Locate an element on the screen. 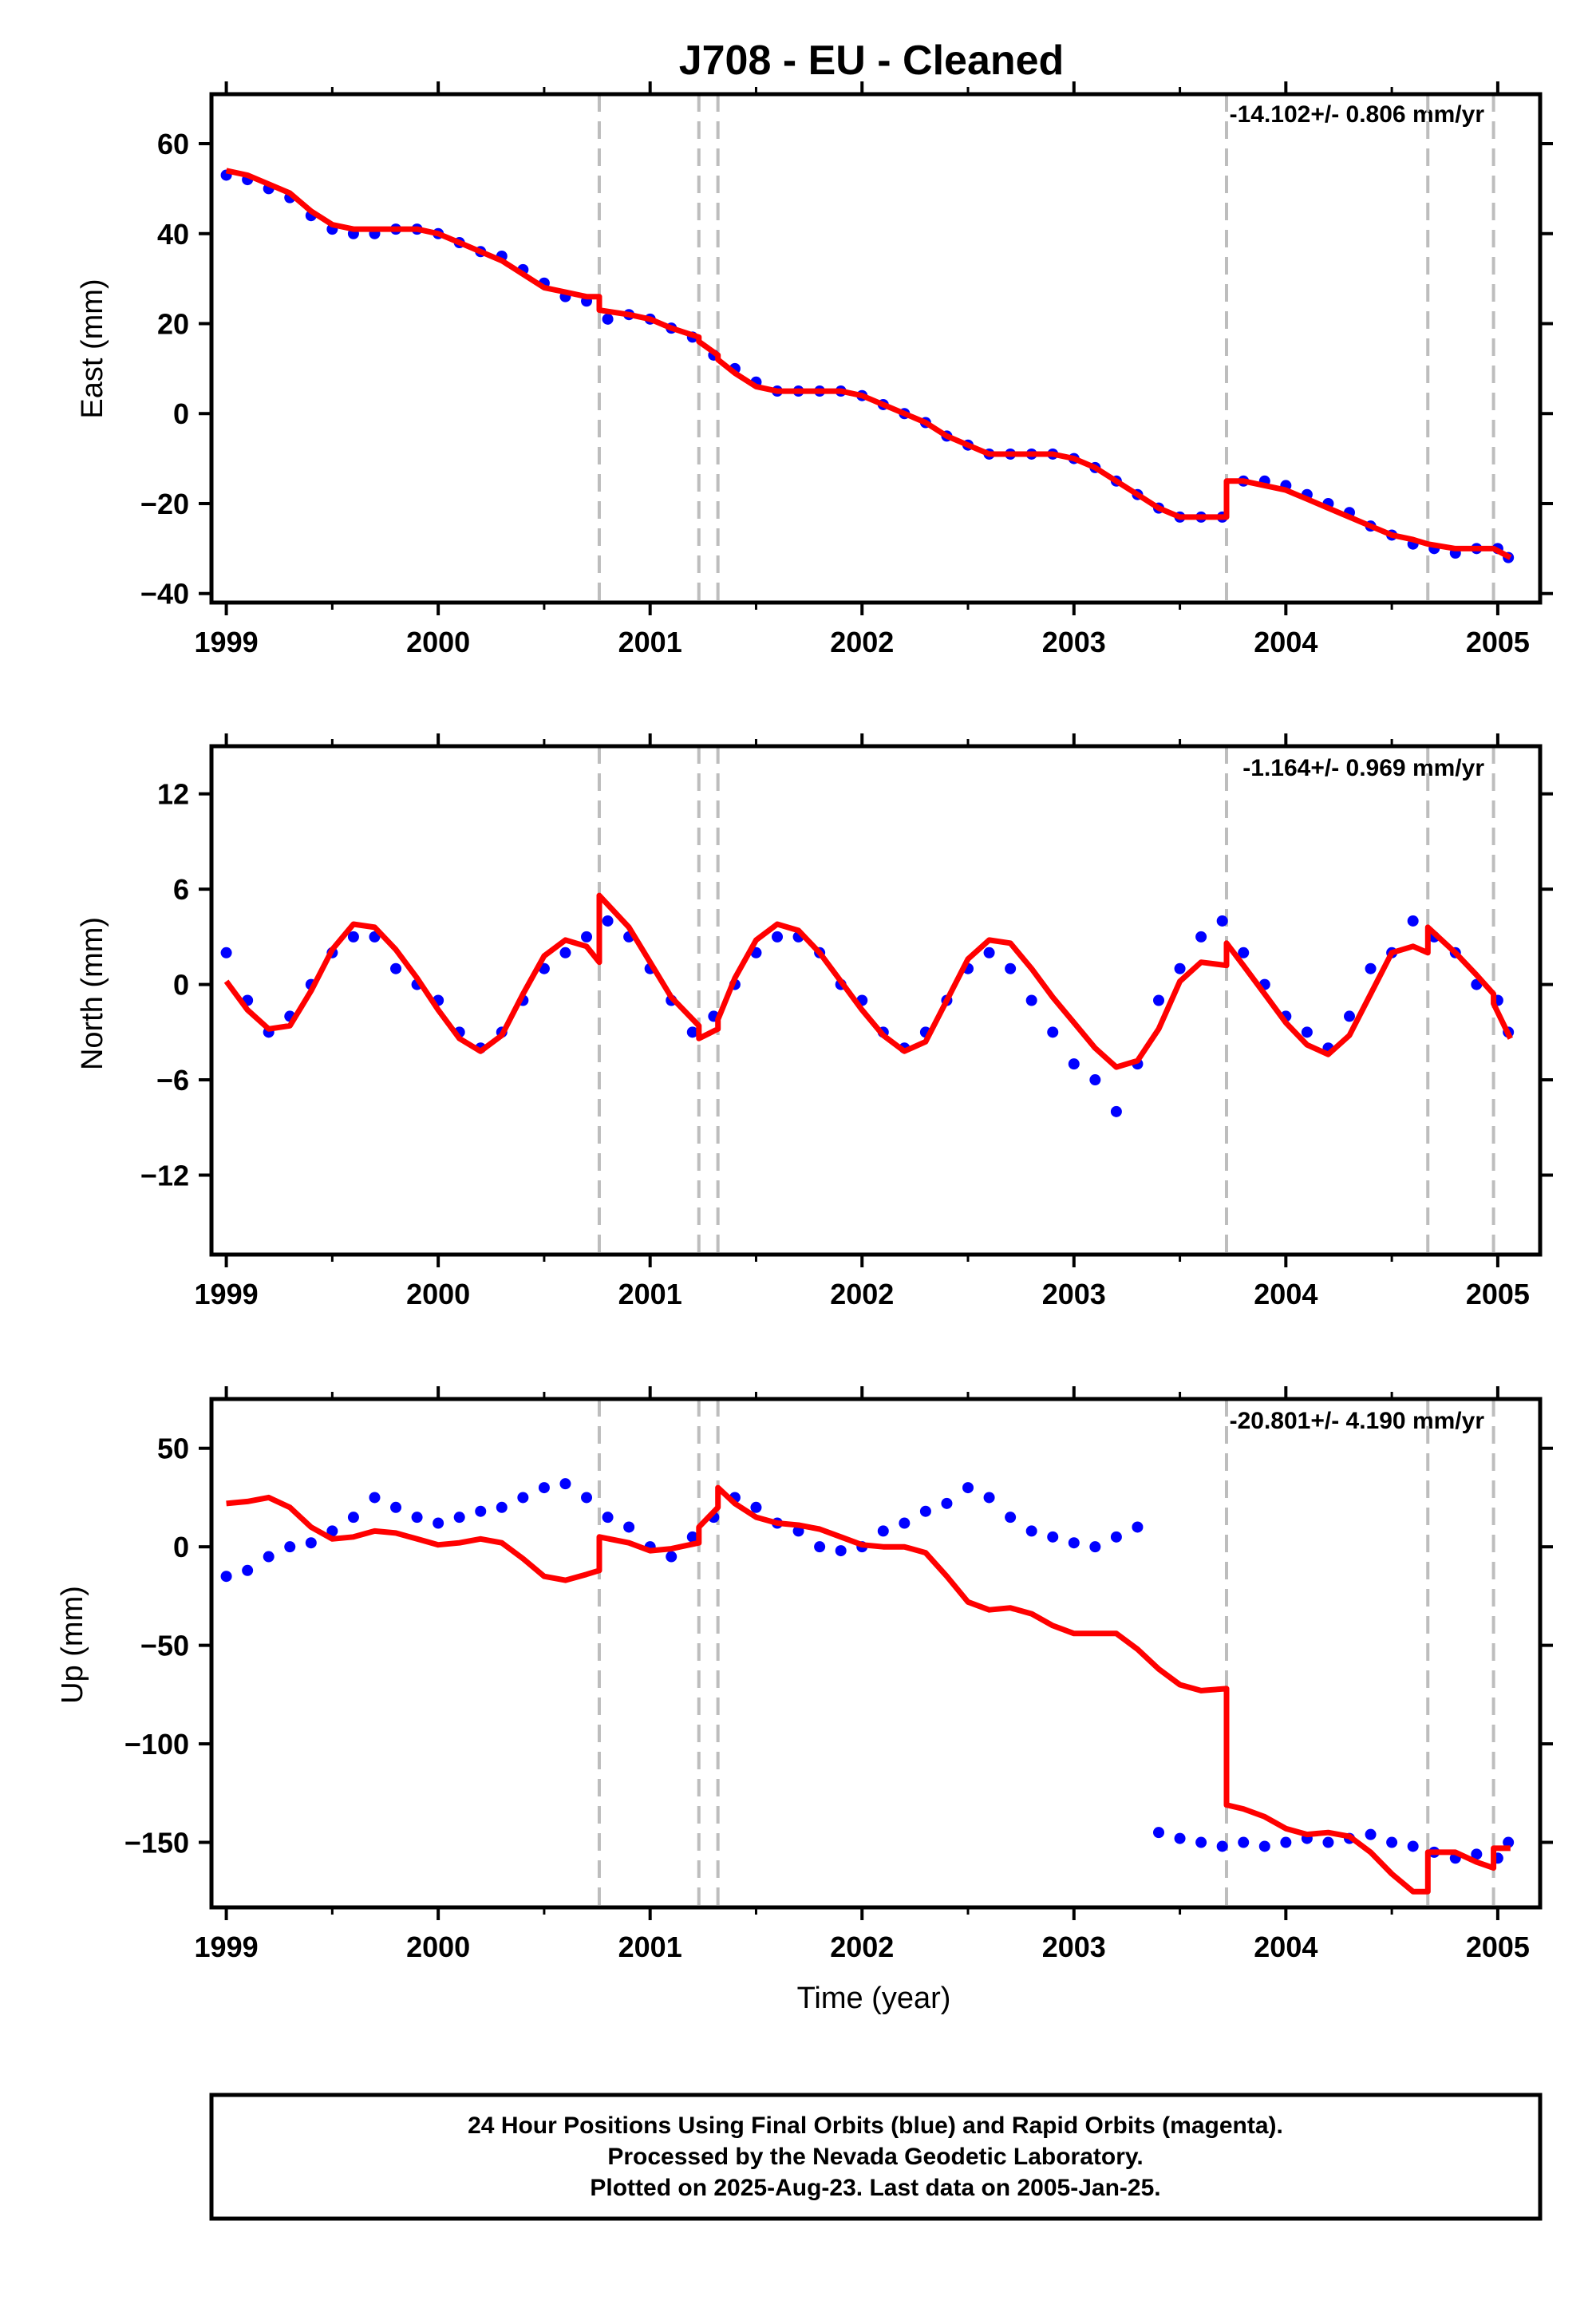 The image size is (1596, 2316). up-y-axis-label: Up (mm) is located at coordinates (72, 1645).